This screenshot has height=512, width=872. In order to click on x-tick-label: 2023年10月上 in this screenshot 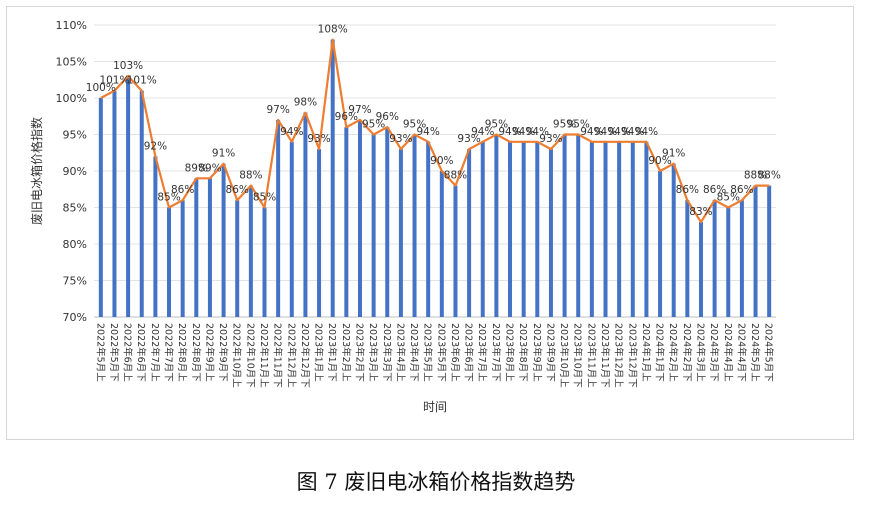, I will do `click(564, 355)`.